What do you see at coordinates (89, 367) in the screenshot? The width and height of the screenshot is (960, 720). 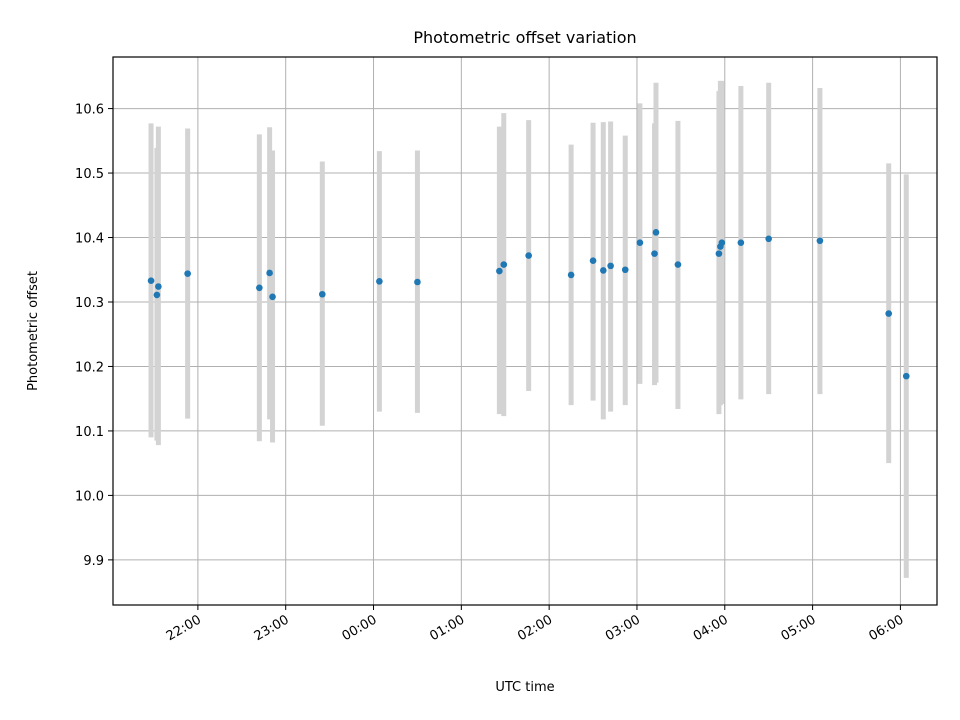 I see `y-tick-label: 10.2` at bounding box center [89, 367].